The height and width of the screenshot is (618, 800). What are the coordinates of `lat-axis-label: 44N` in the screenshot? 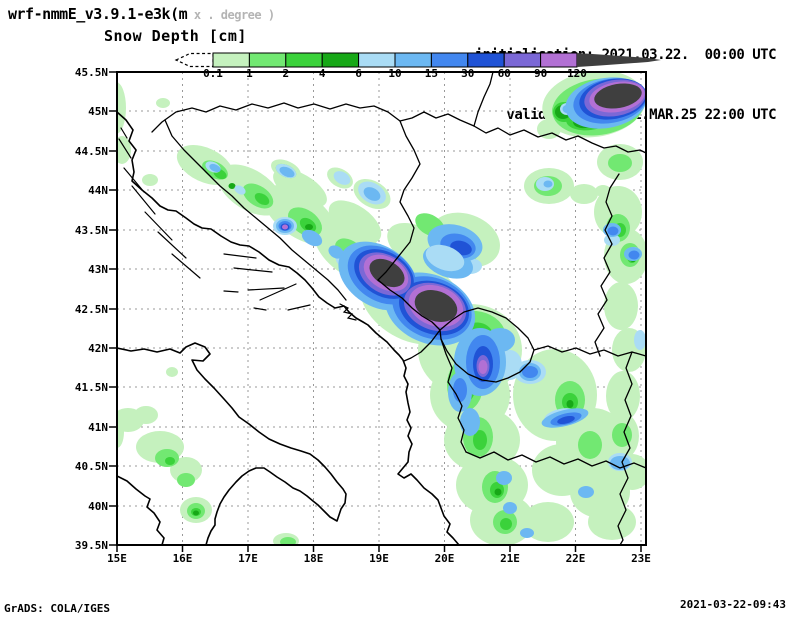 It's located at (98, 190).